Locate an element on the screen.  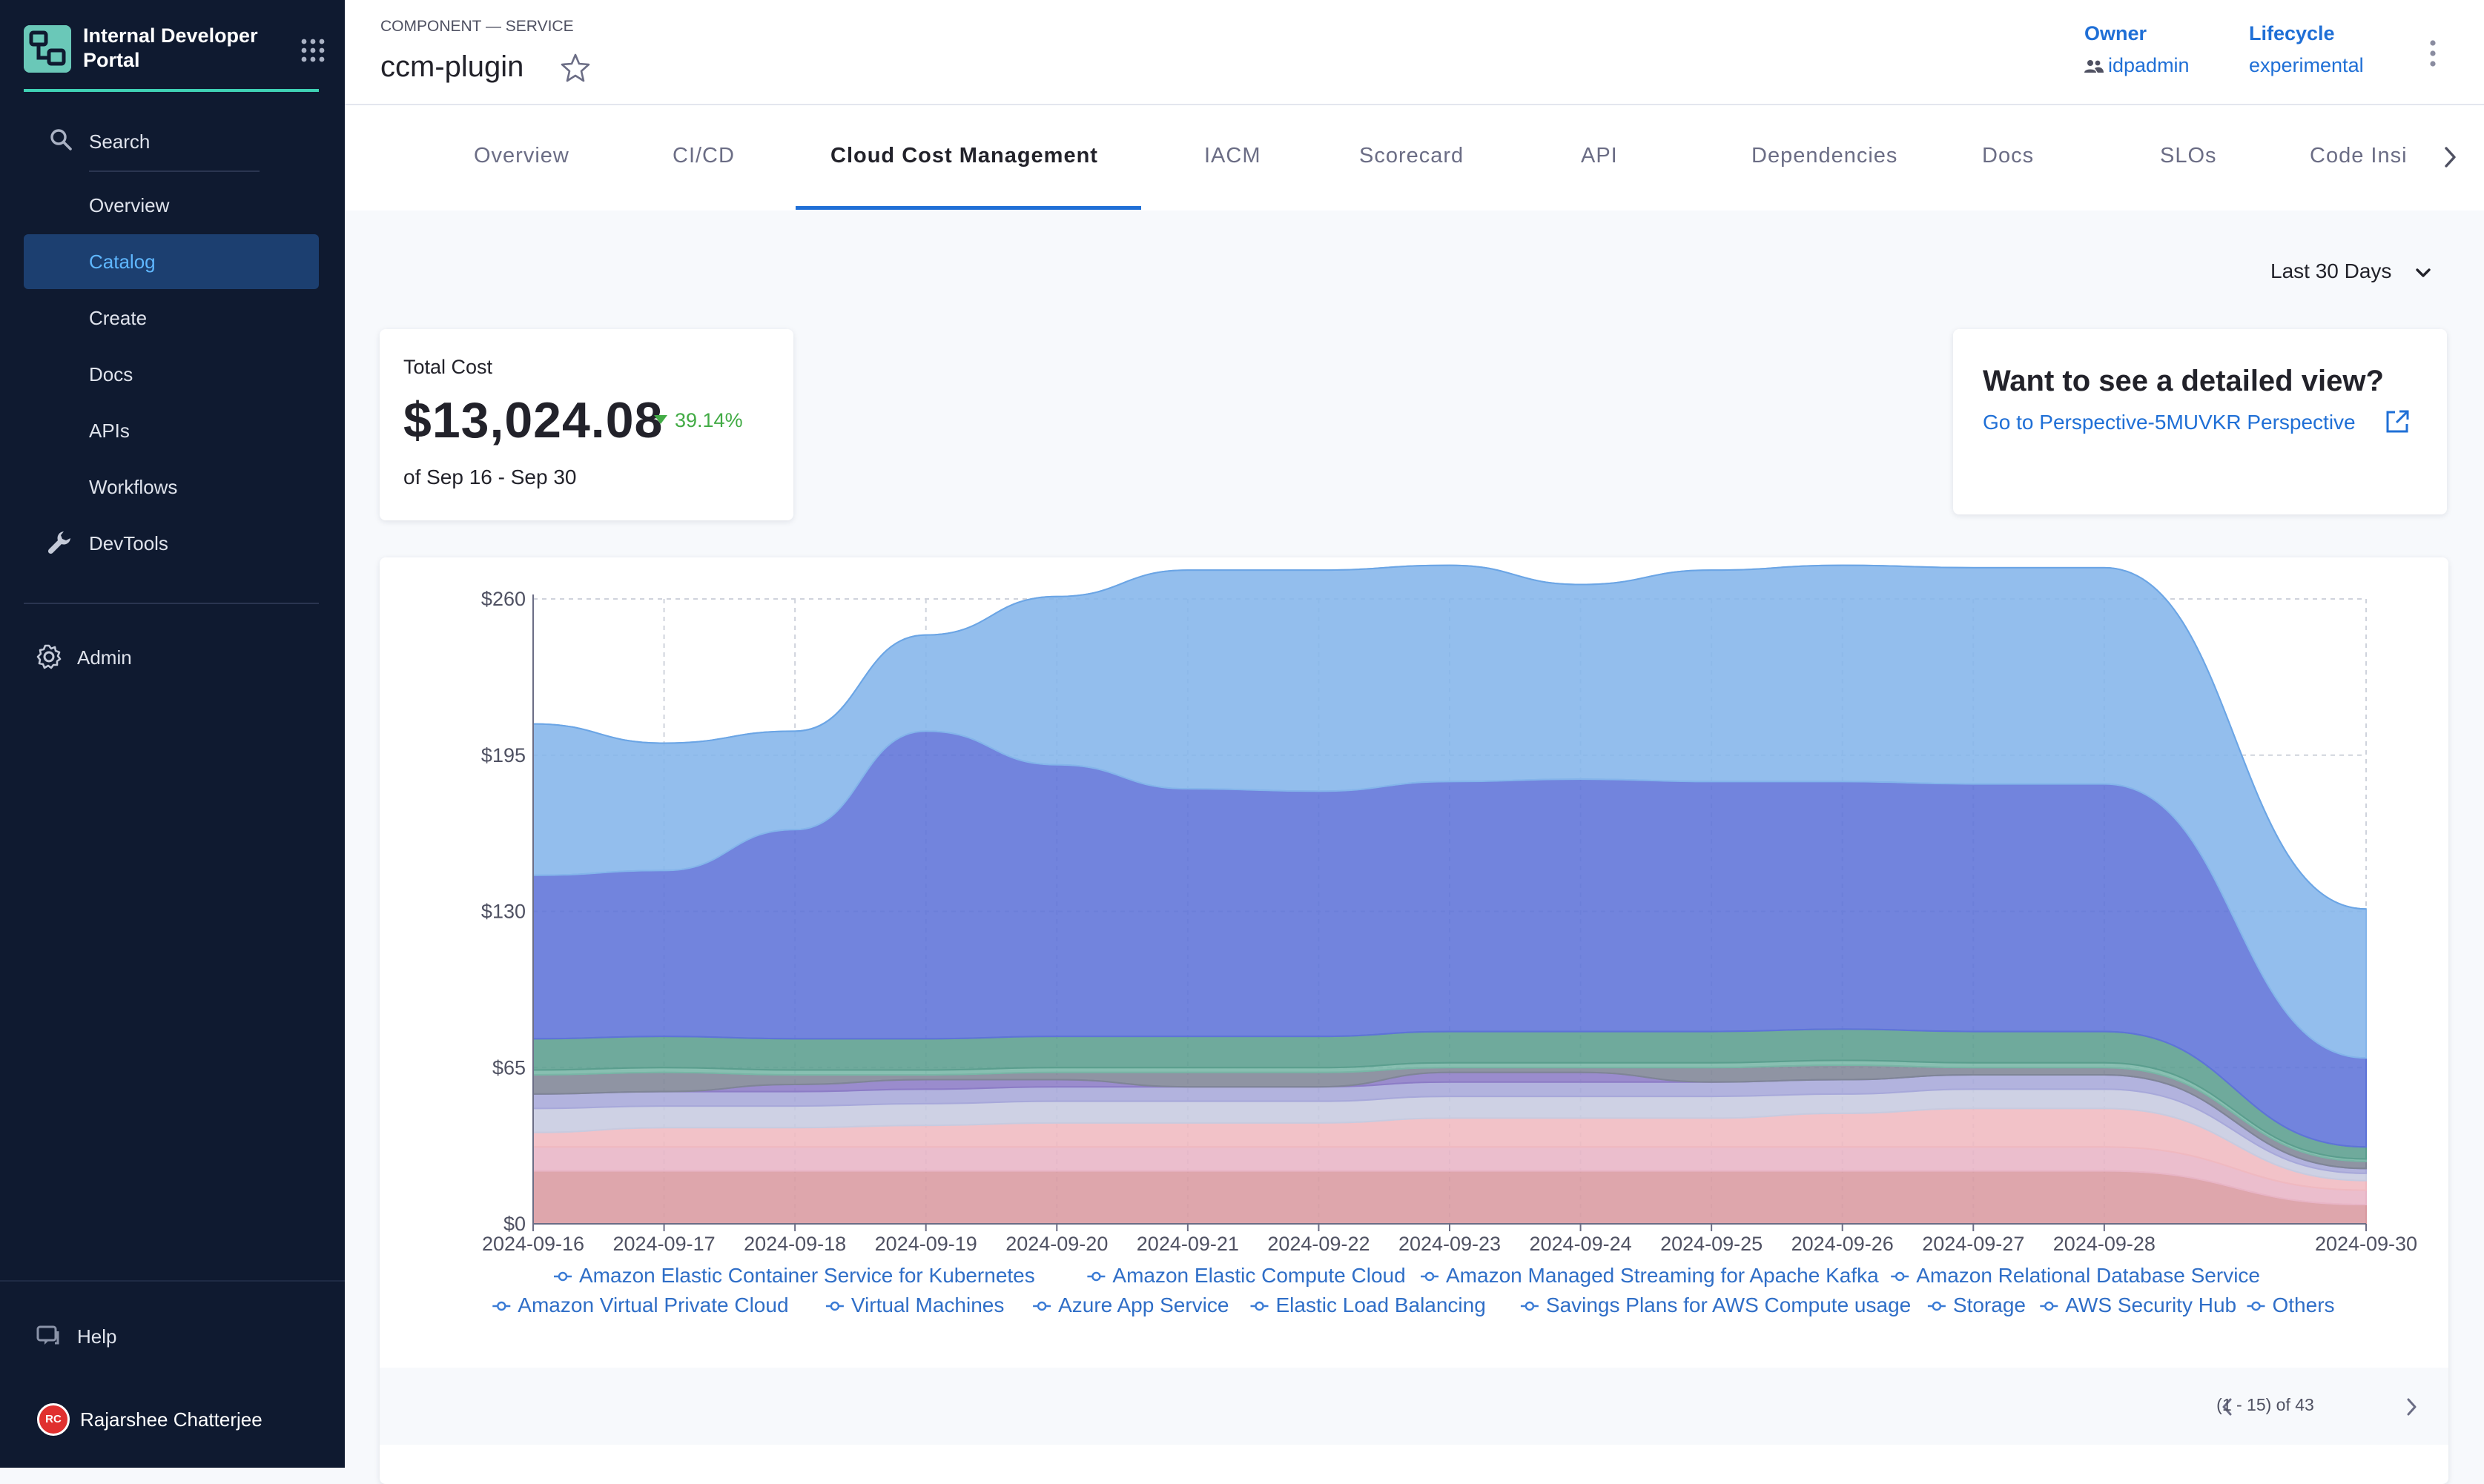
previous-page-icon is located at coordinates (2227, 1407).